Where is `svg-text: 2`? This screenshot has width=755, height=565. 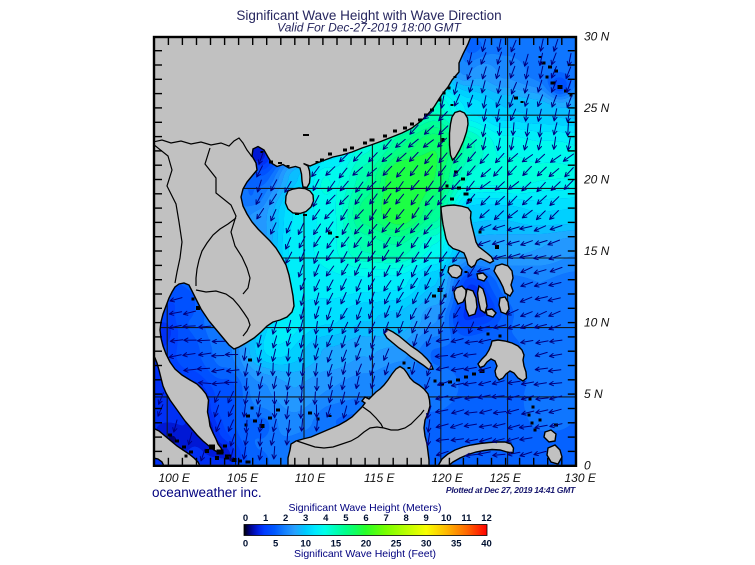
svg-text: 2 is located at coordinates (285, 518).